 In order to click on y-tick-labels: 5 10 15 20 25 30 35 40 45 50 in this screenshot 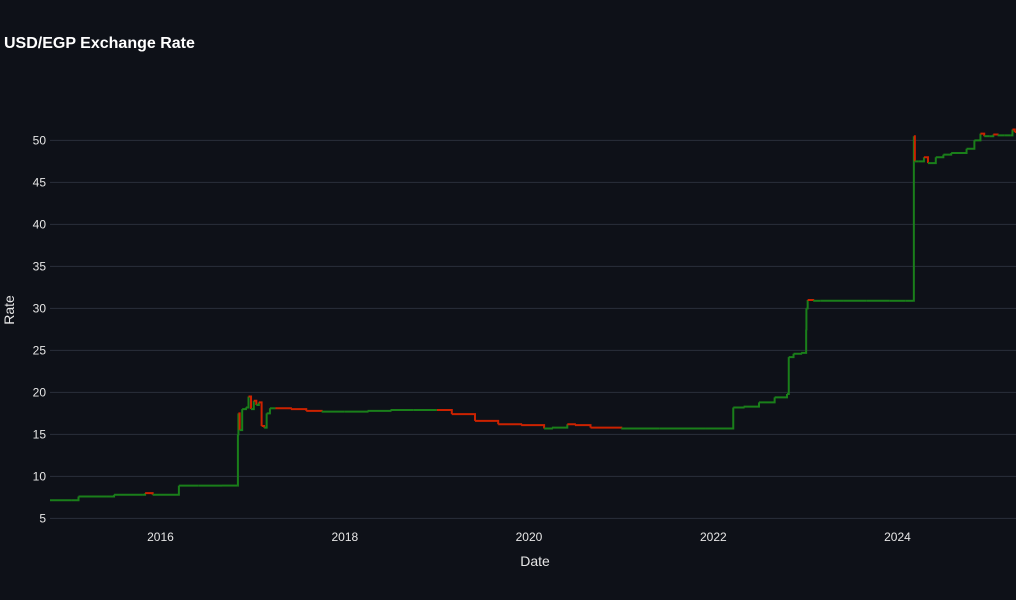, I will do `click(40, 329)`.